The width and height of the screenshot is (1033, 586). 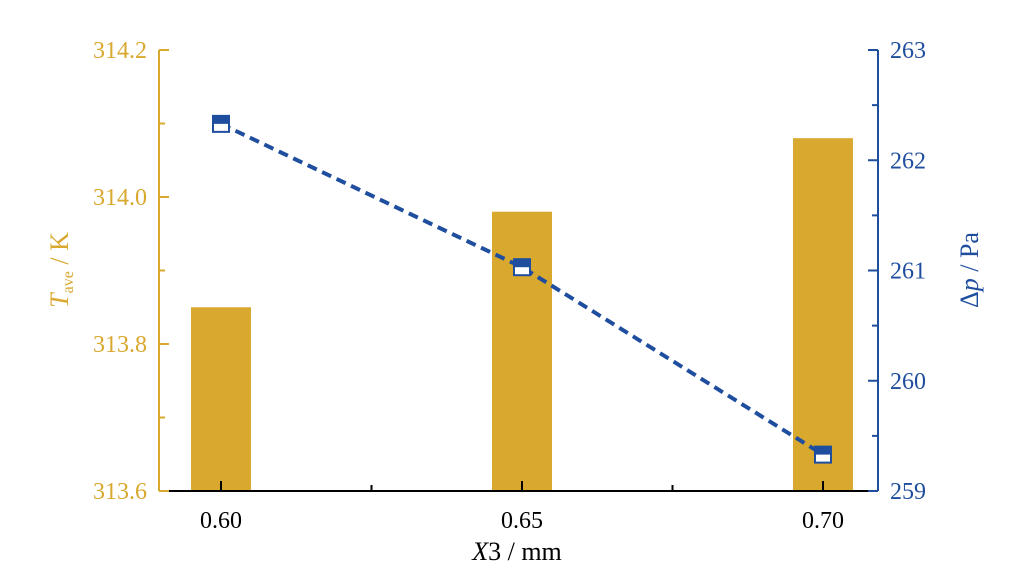 What do you see at coordinates (908, 492) in the screenshot?
I see `right-tick-label: 259` at bounding box center [908, 492].